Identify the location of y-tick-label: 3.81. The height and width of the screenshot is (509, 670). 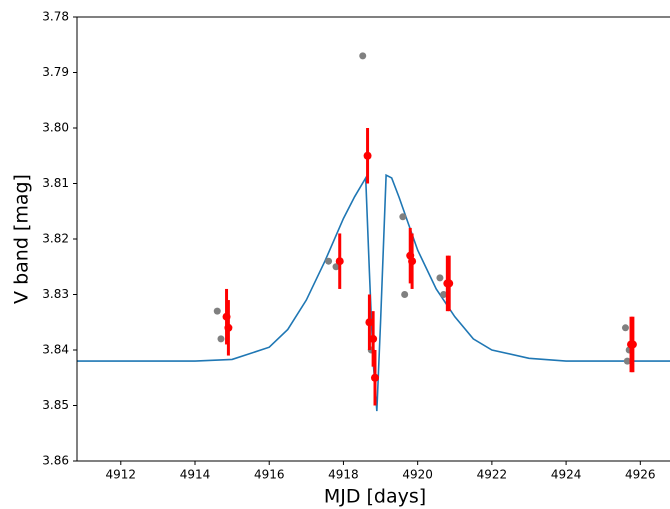
(55, 183).